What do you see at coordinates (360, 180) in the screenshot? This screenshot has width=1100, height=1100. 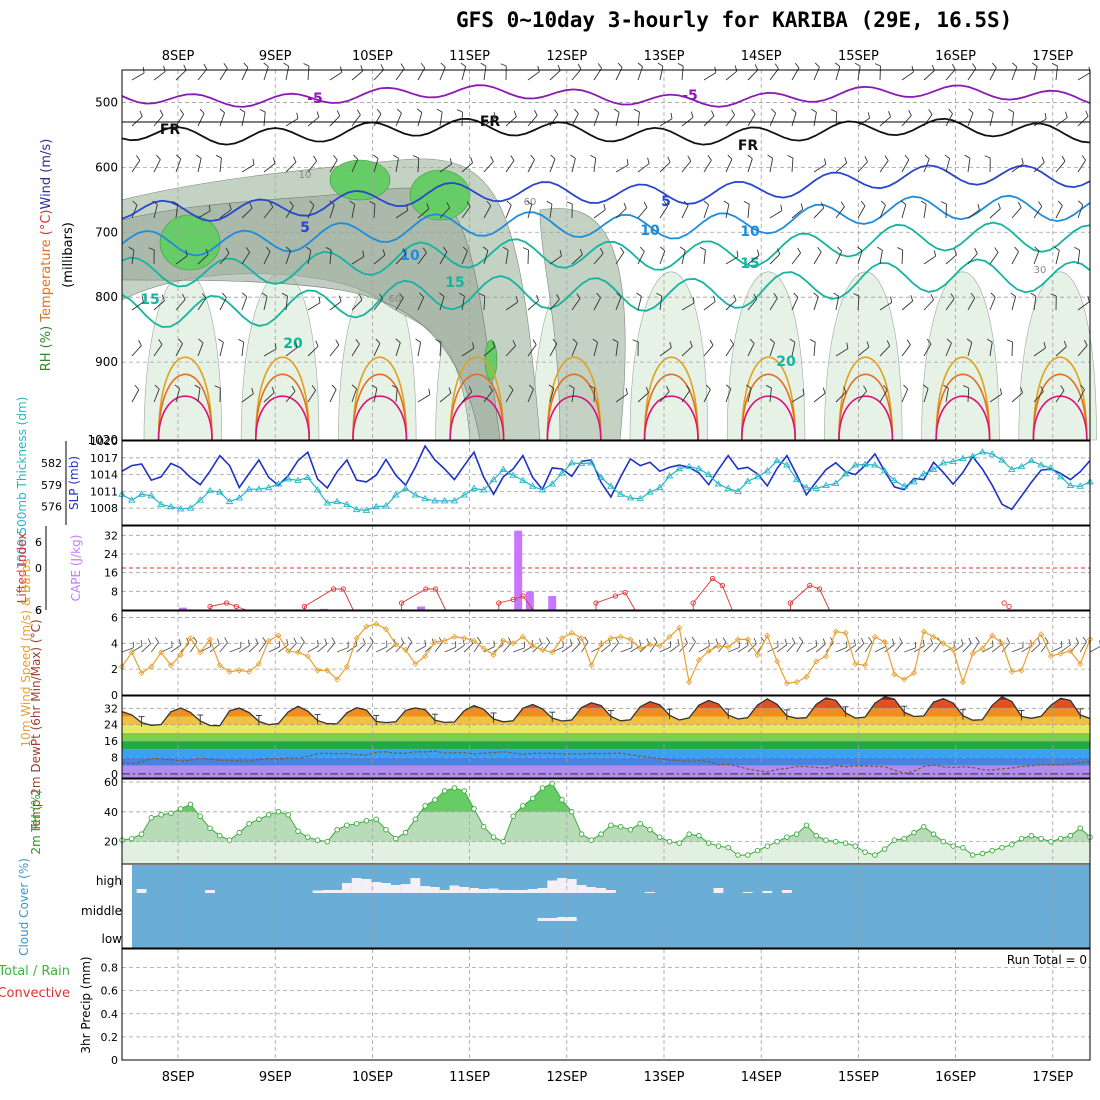 I see `rh-green-patch` at bounding box center [360, 180].